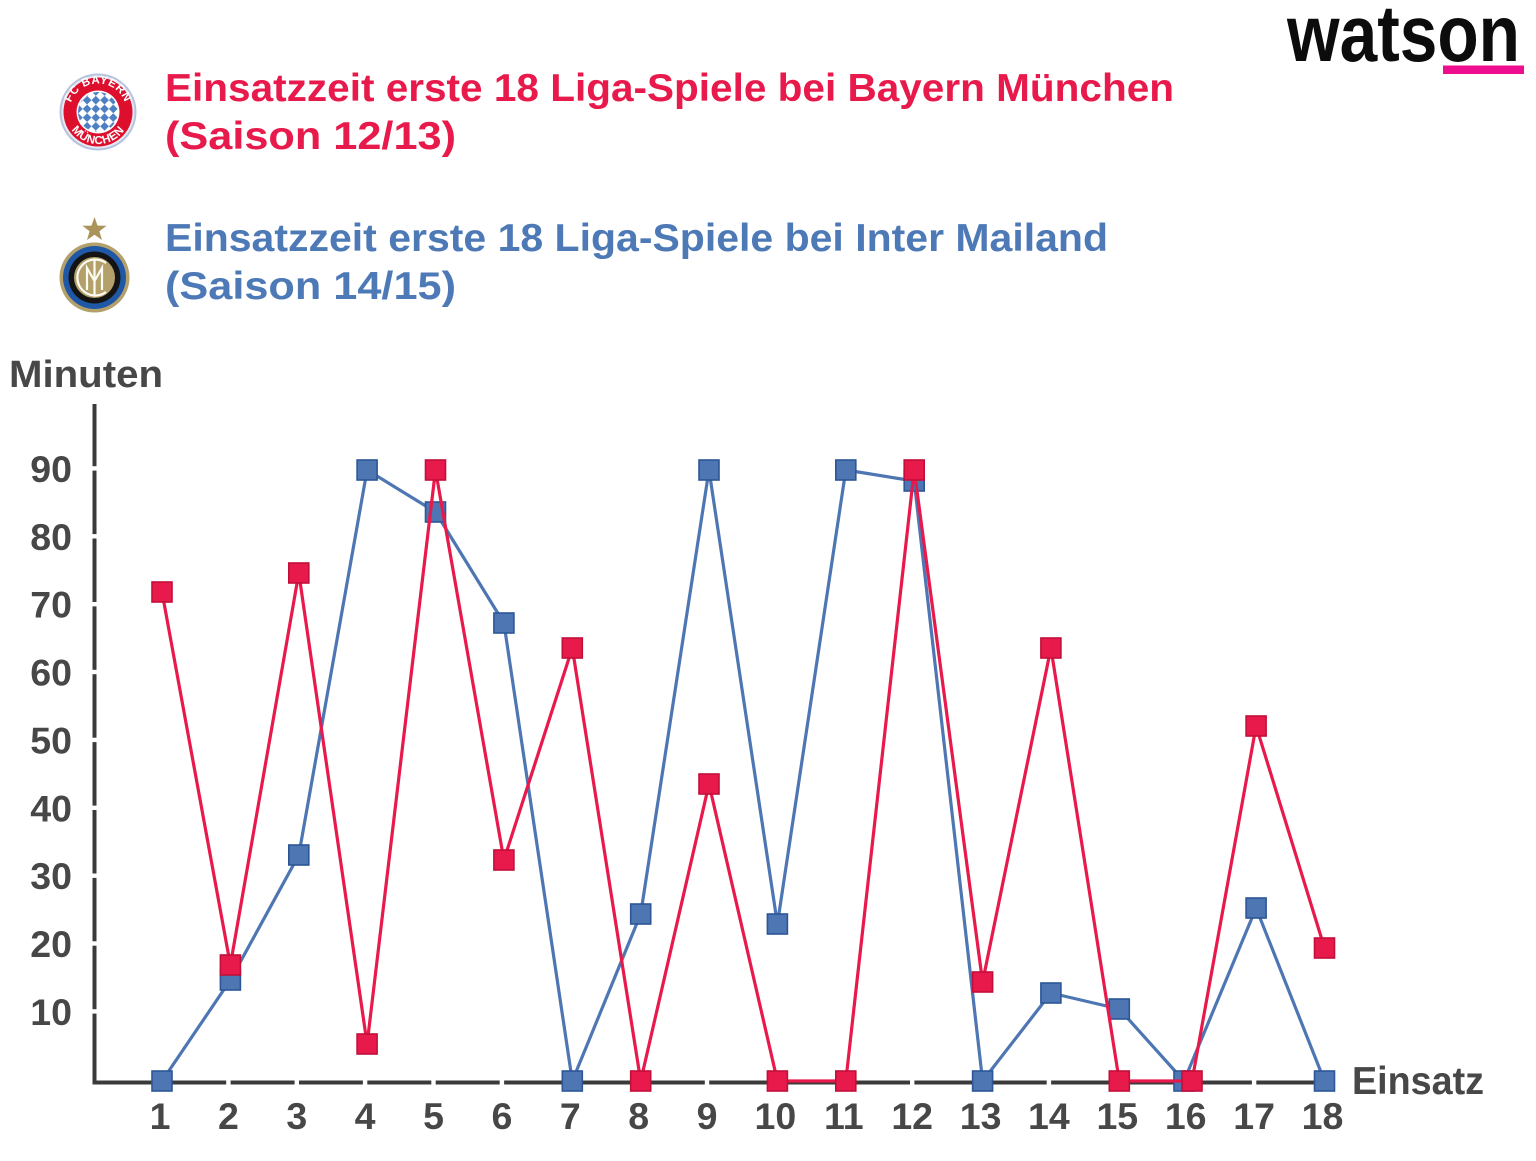 The height and width of the screenshot is (1161, 1536). I want to click on svg-text: 3, so click(296, 1116).